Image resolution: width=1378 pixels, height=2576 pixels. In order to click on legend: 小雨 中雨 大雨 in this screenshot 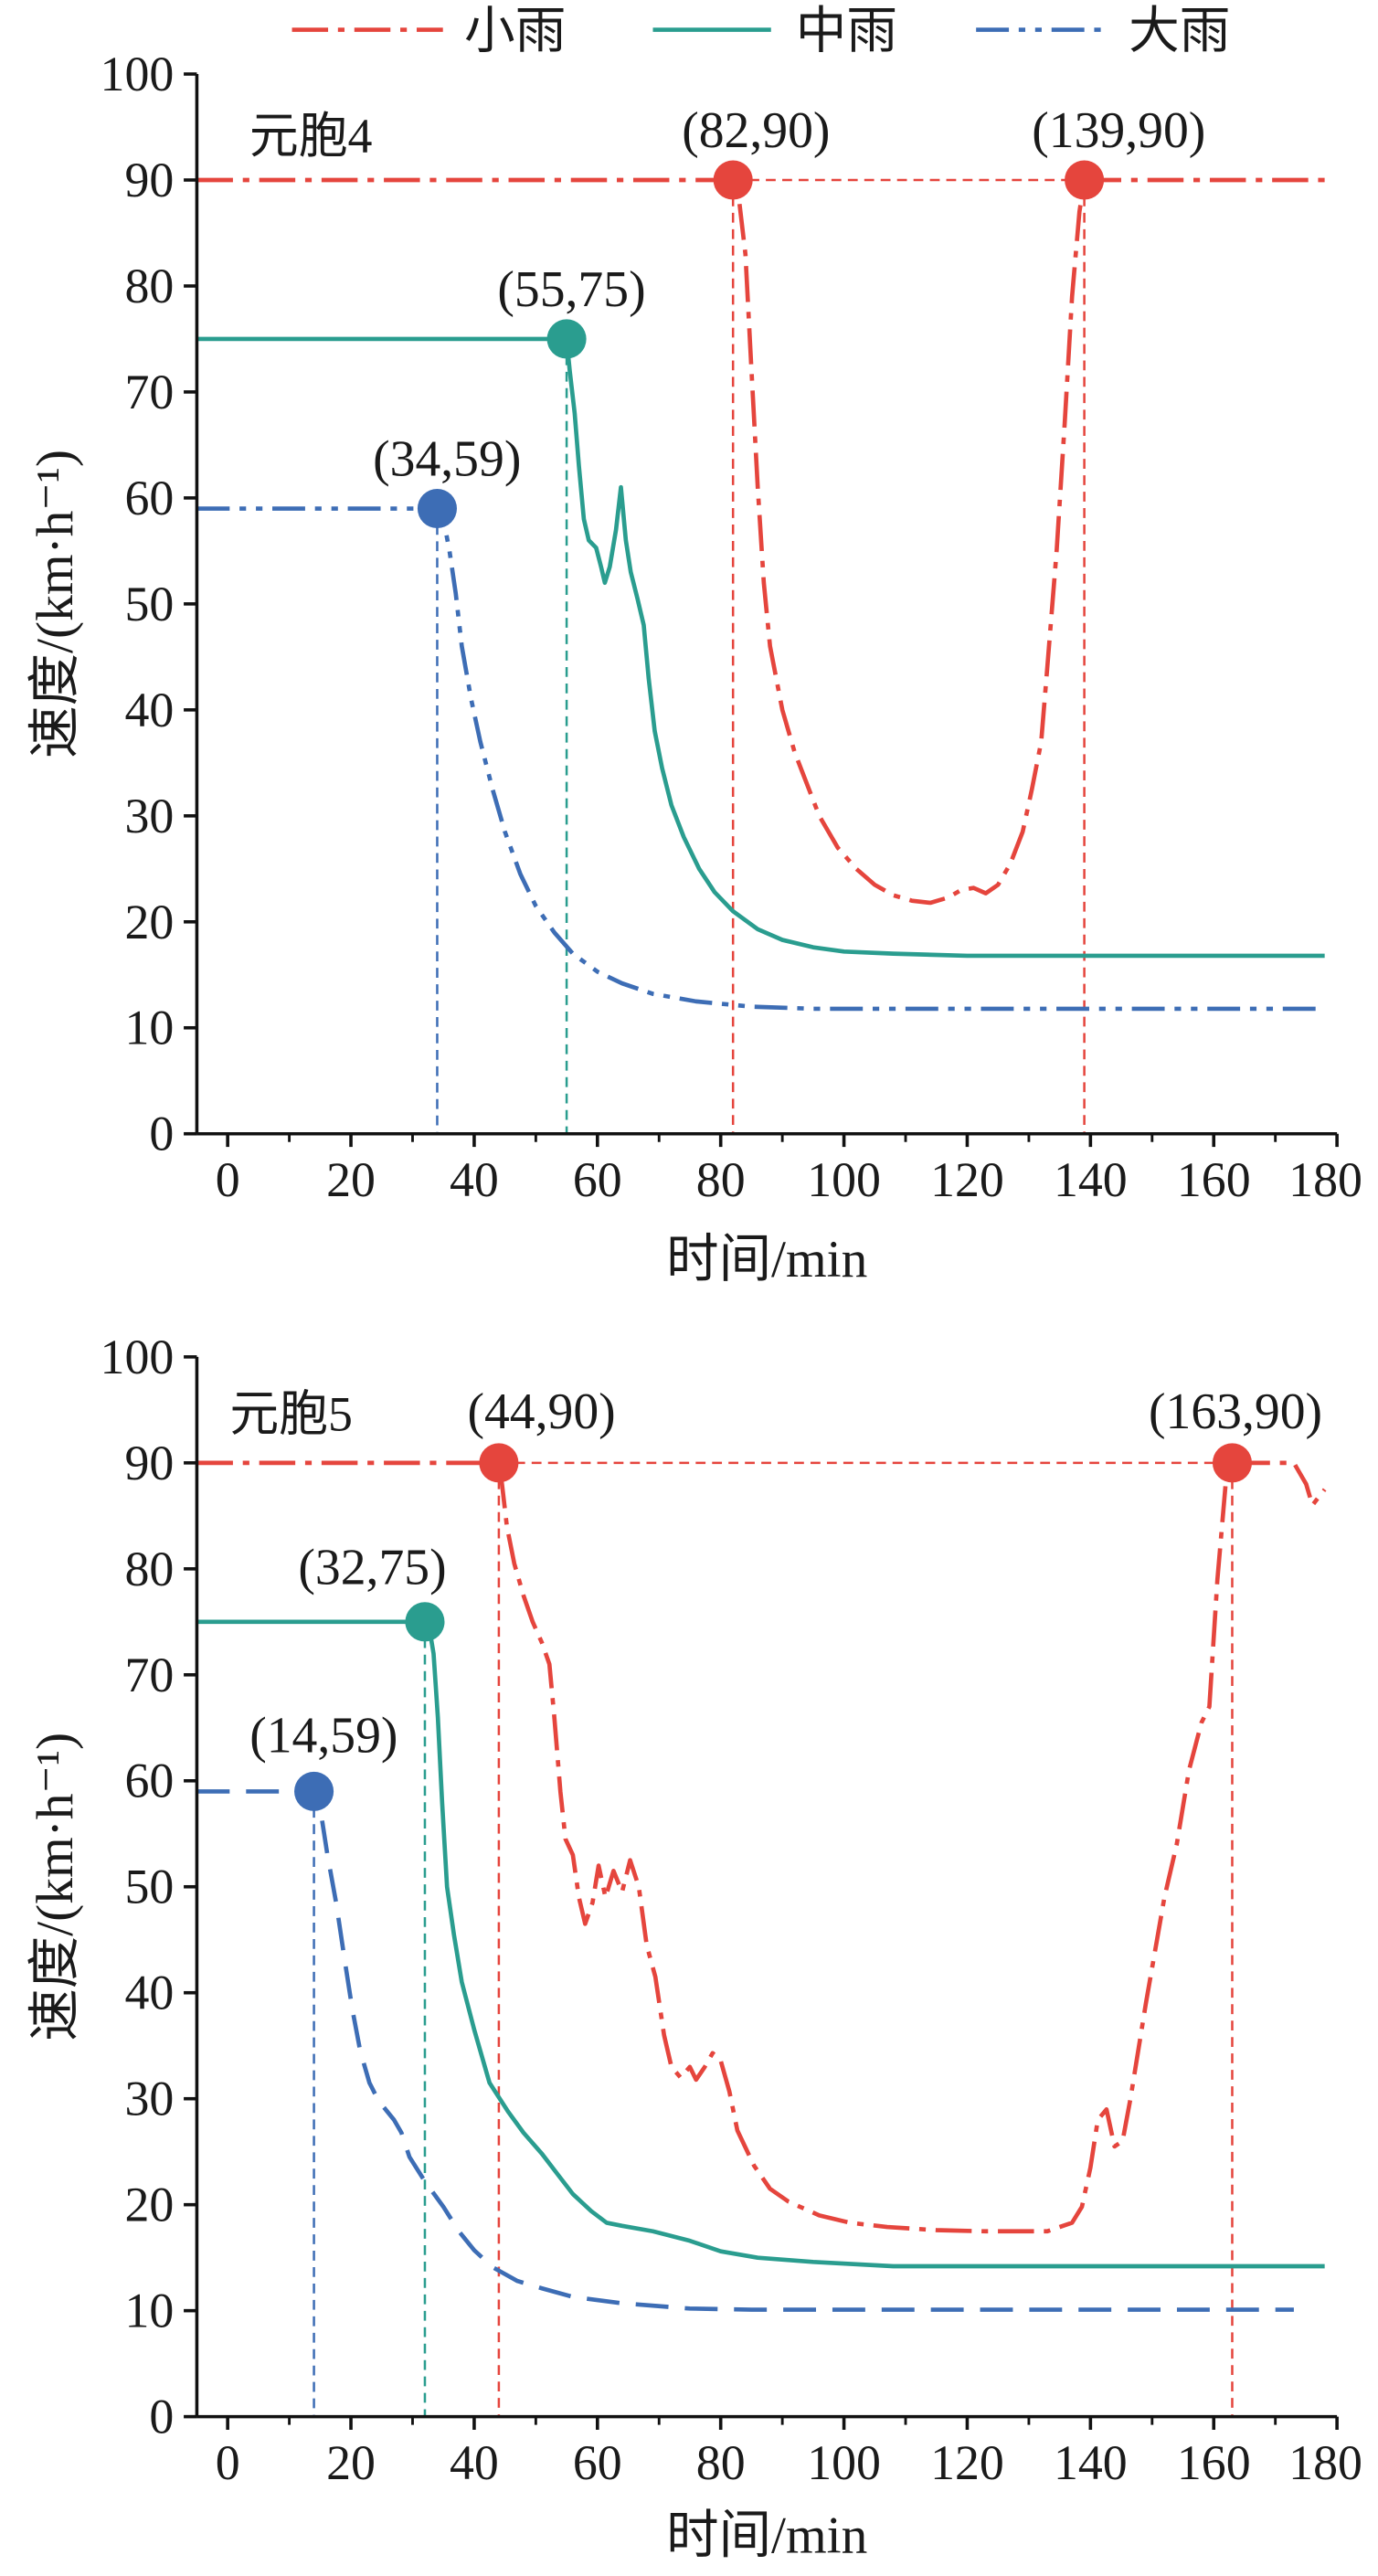, I will do `click(761, 31)`.